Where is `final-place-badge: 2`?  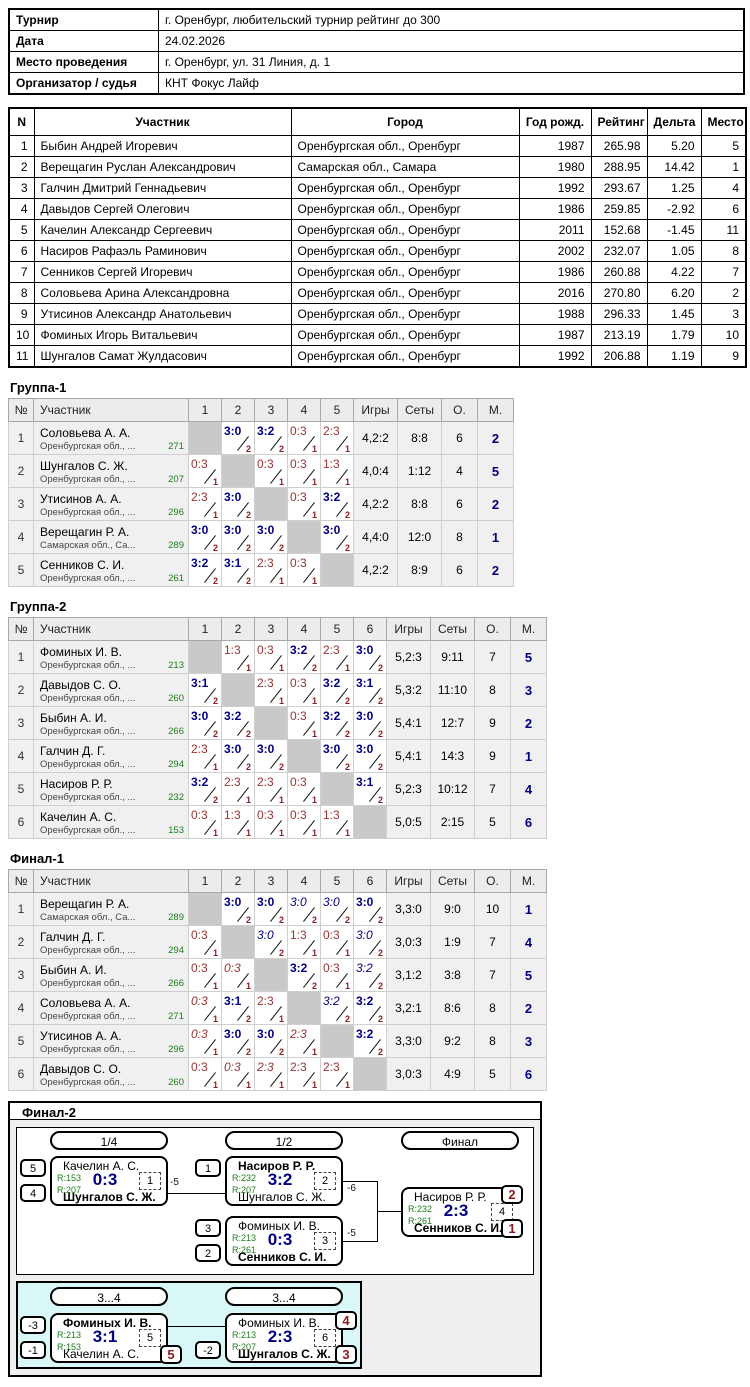 final-place-badge: 2 is located at coordinates (512, 1194).